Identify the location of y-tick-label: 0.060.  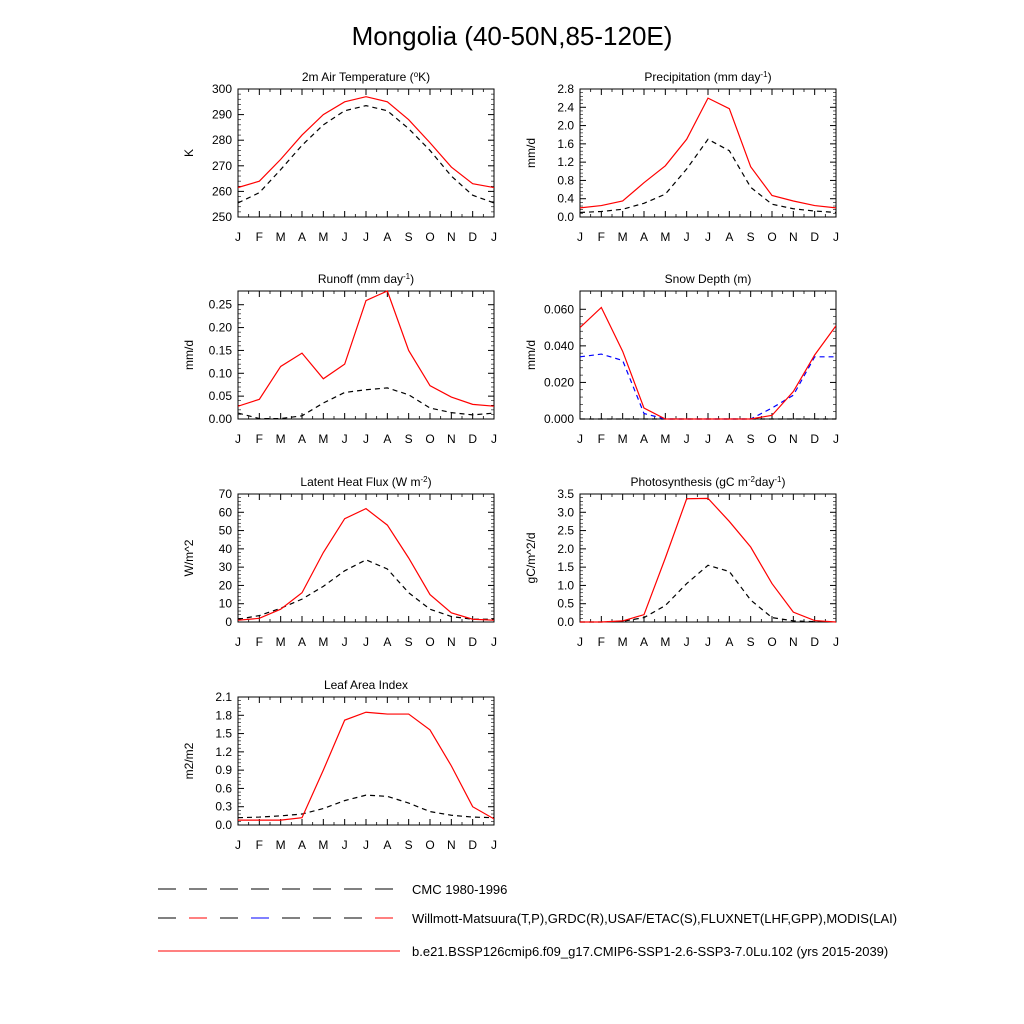
(559, 309).